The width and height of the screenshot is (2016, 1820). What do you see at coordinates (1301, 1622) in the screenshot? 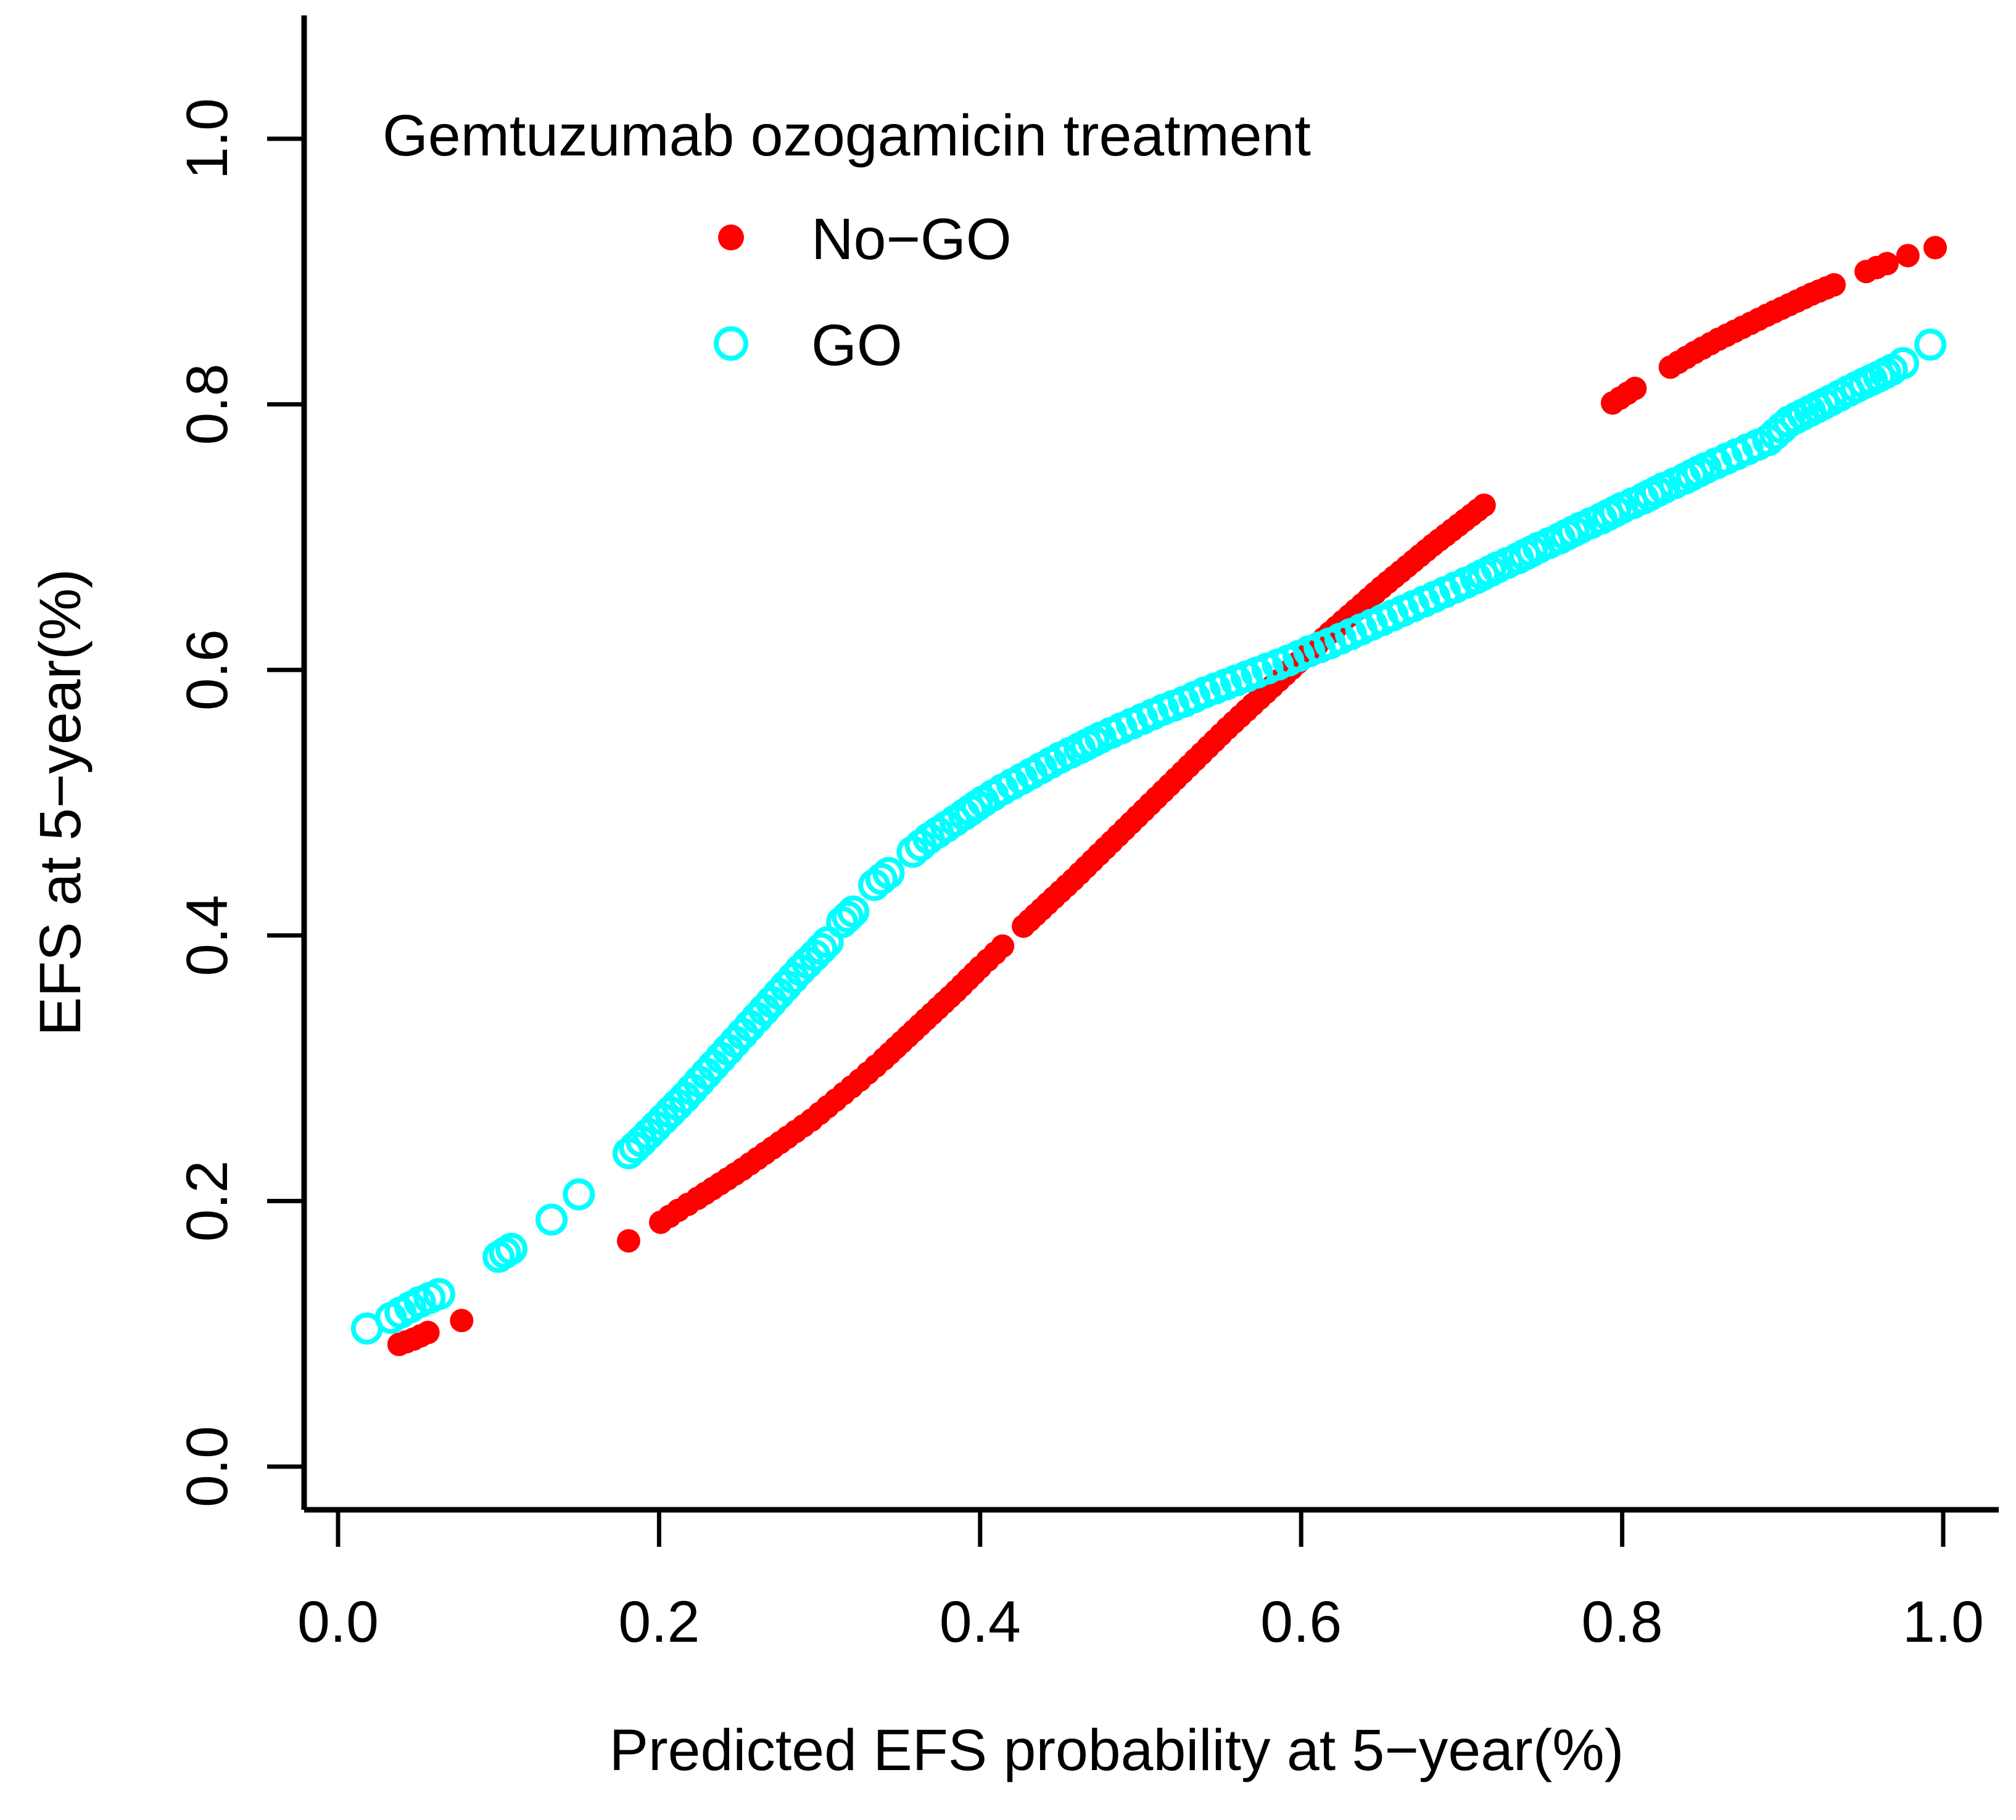
I see `x-tick-label: 0.6` at bounding box center [1301, 1622].